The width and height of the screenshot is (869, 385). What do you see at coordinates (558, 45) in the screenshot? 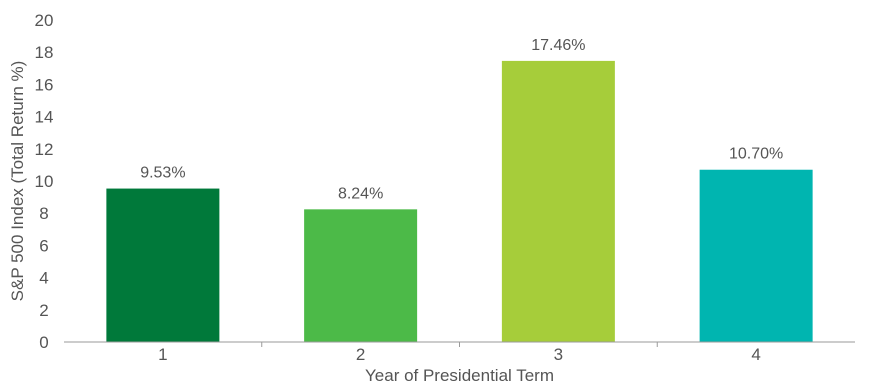
I see `bar-data-label: 17.46%` at bounding box center [558, 45].